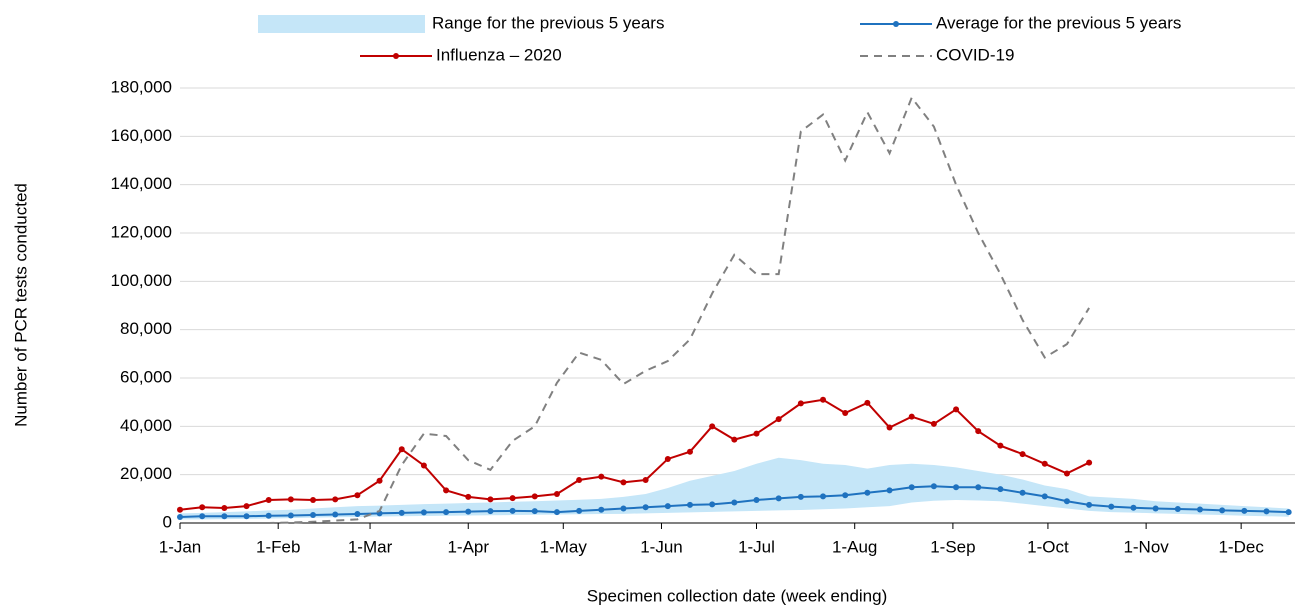 The image size is (1295, 609). I want to click on legend-label: Range for the previous 5 years, so click(548, 22).